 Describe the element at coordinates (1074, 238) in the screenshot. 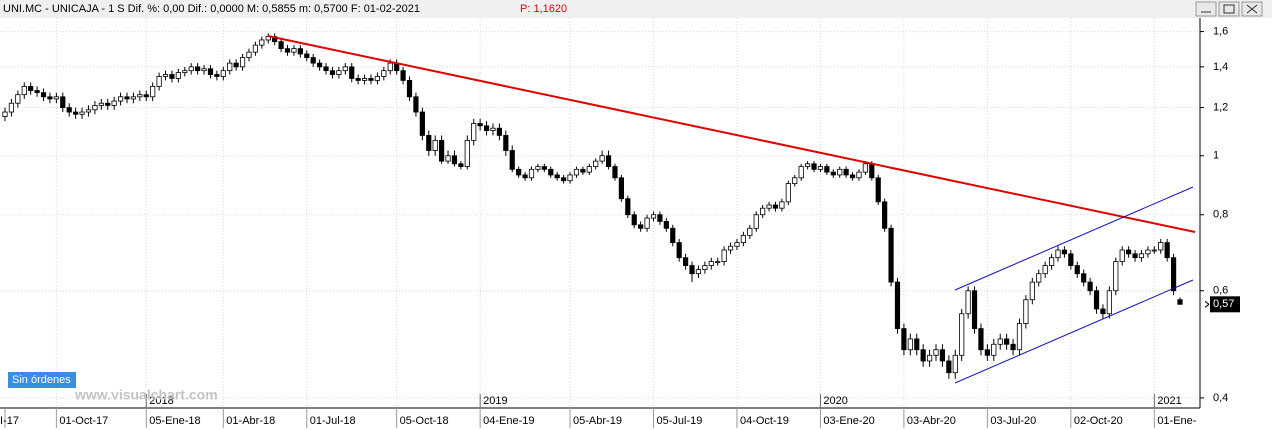

I see `channel-upper` at that location.